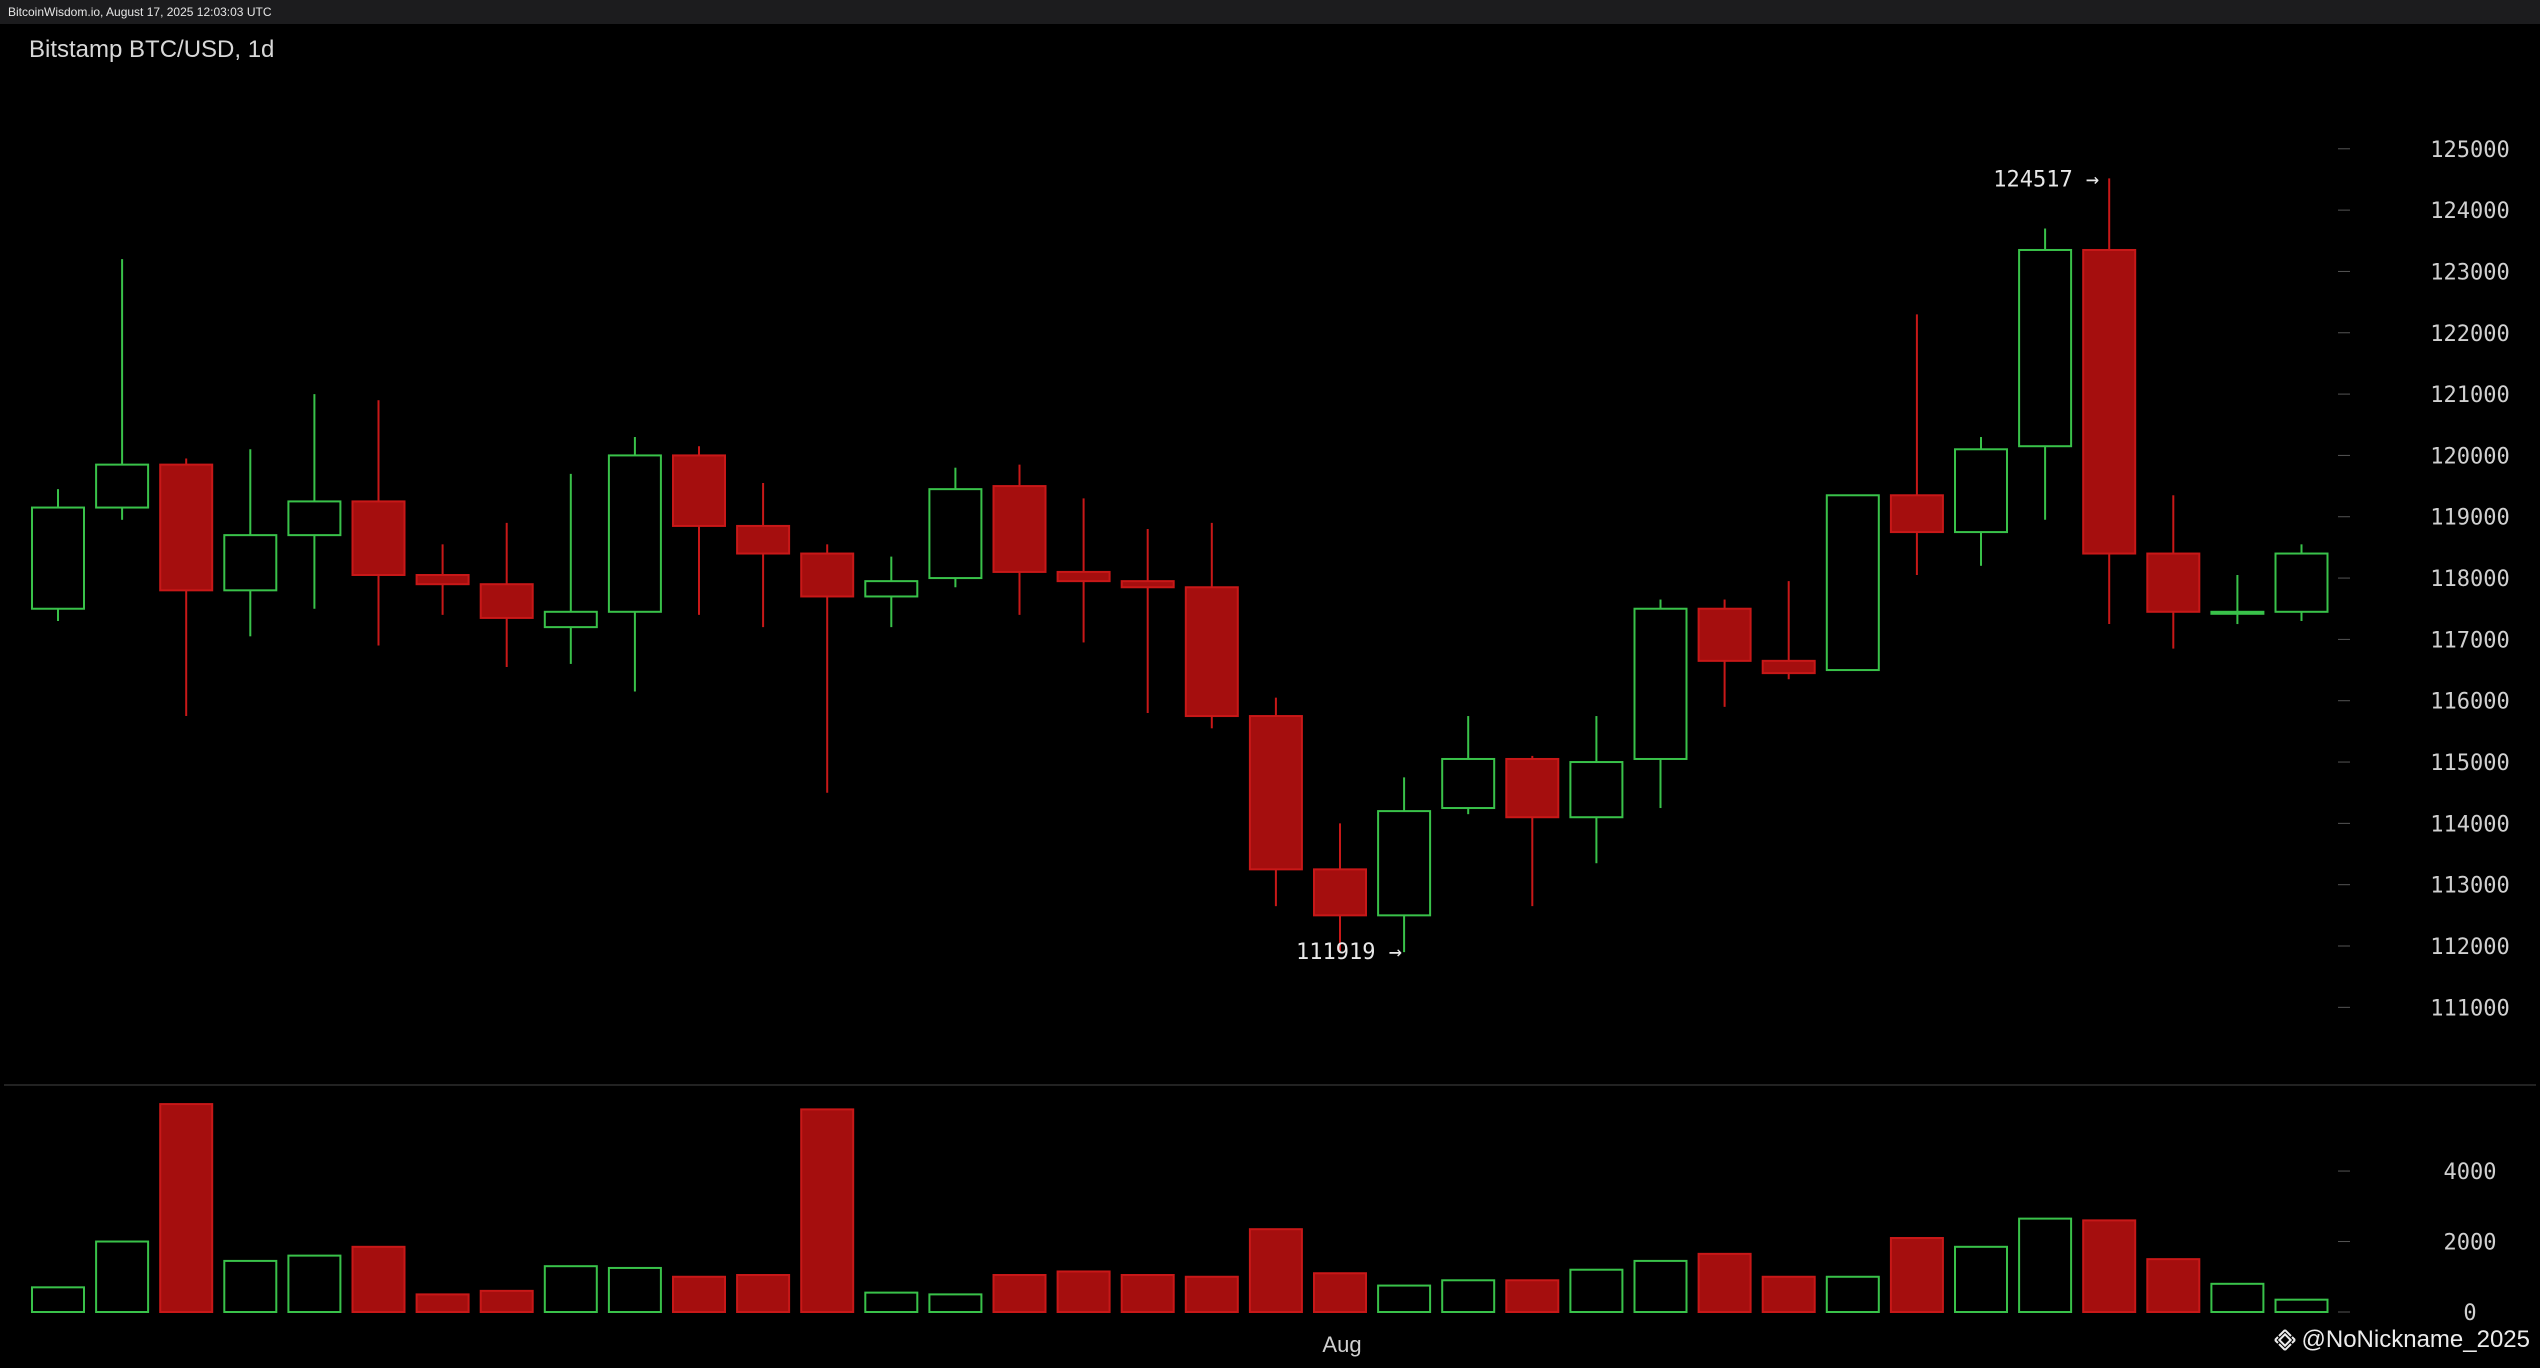 The height and width of the screenshot is (1368, 2540). What do you see at coordinates (152, 49) in the screenshot?
I see `chart-title: Bitstamp BTC/USD, 1d` at bounding box center [152, 49].